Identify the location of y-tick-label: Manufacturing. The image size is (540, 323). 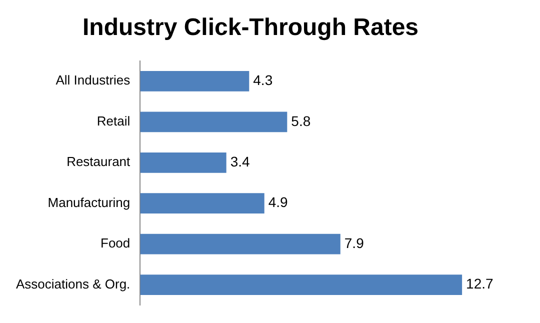
(89, 202).